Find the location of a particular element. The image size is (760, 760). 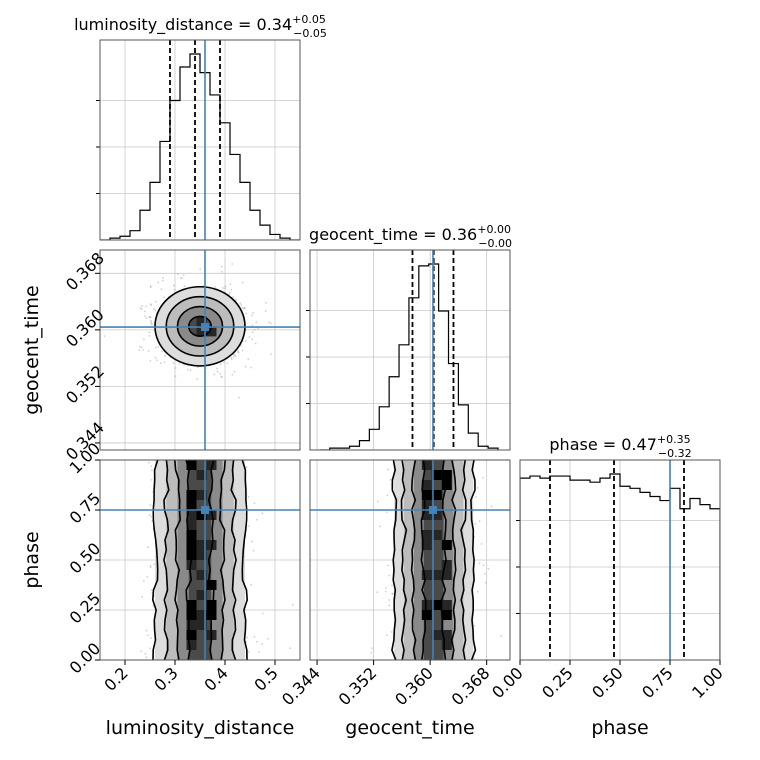

x-axis-label-phase: phase is located at coordinates (619, 728).